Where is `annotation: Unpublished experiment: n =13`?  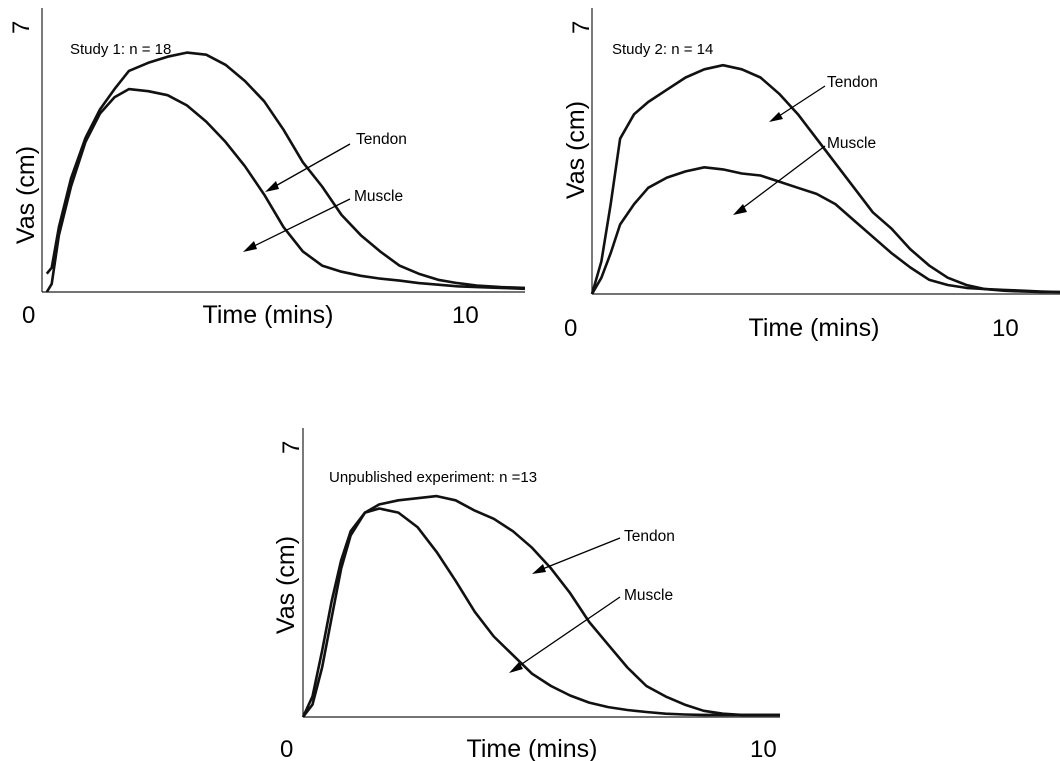
annotation: Unpublished experiment: n =13 is located at coordinates (433, 477).